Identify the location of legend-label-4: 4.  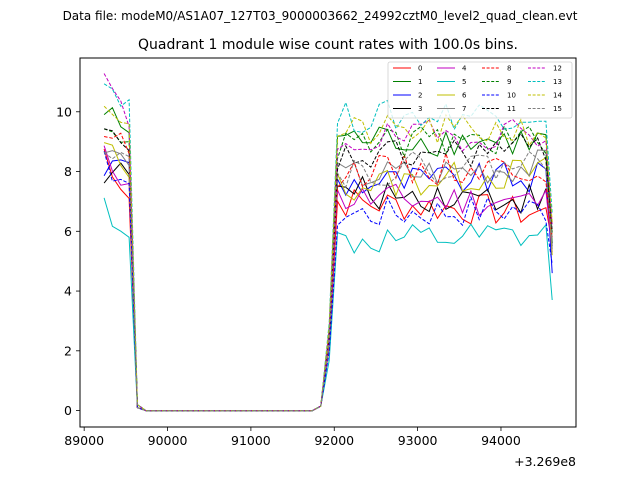
(464, 69).